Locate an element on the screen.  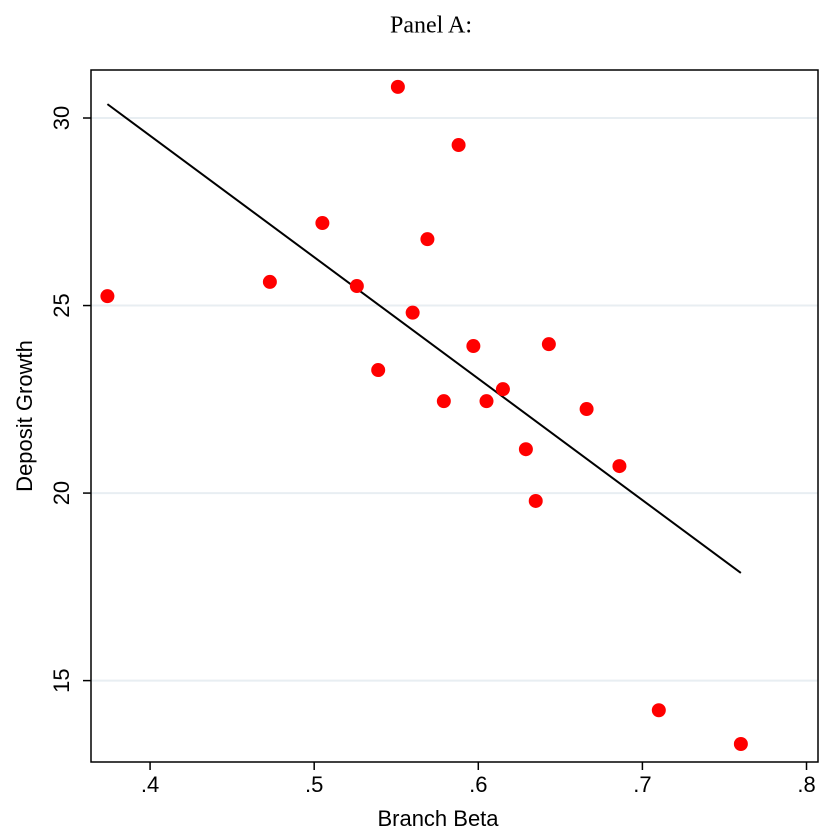
x-tick-label: .5 is located at coordinates (314, 784).